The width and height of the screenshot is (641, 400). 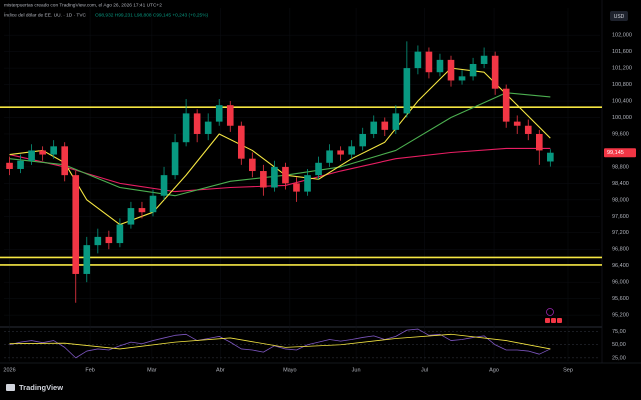 What do you see at coordinates (620, 283) in the screenshot?
I see `y-tick-label: 96,000` at bounding box center [620, 283].